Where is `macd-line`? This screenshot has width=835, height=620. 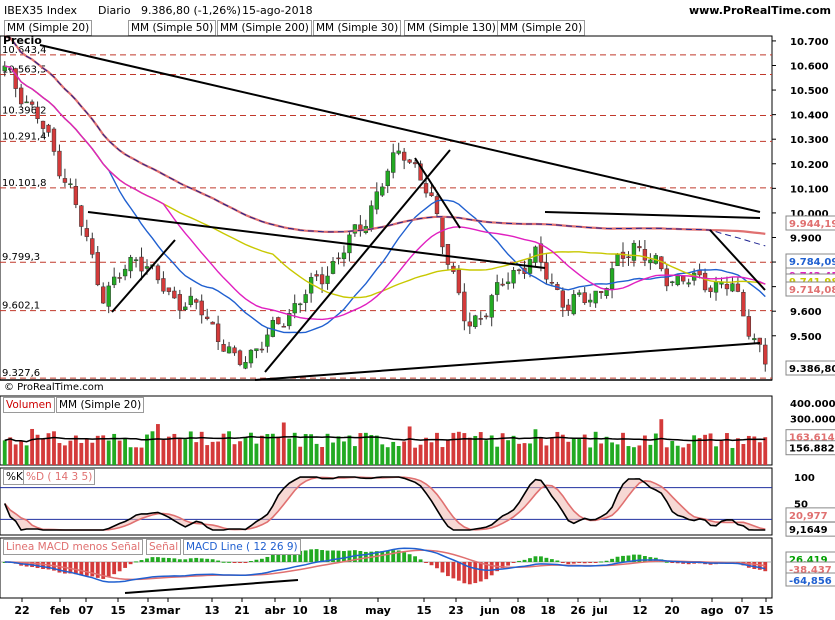 macd-line is located at coordinates (385, 565).